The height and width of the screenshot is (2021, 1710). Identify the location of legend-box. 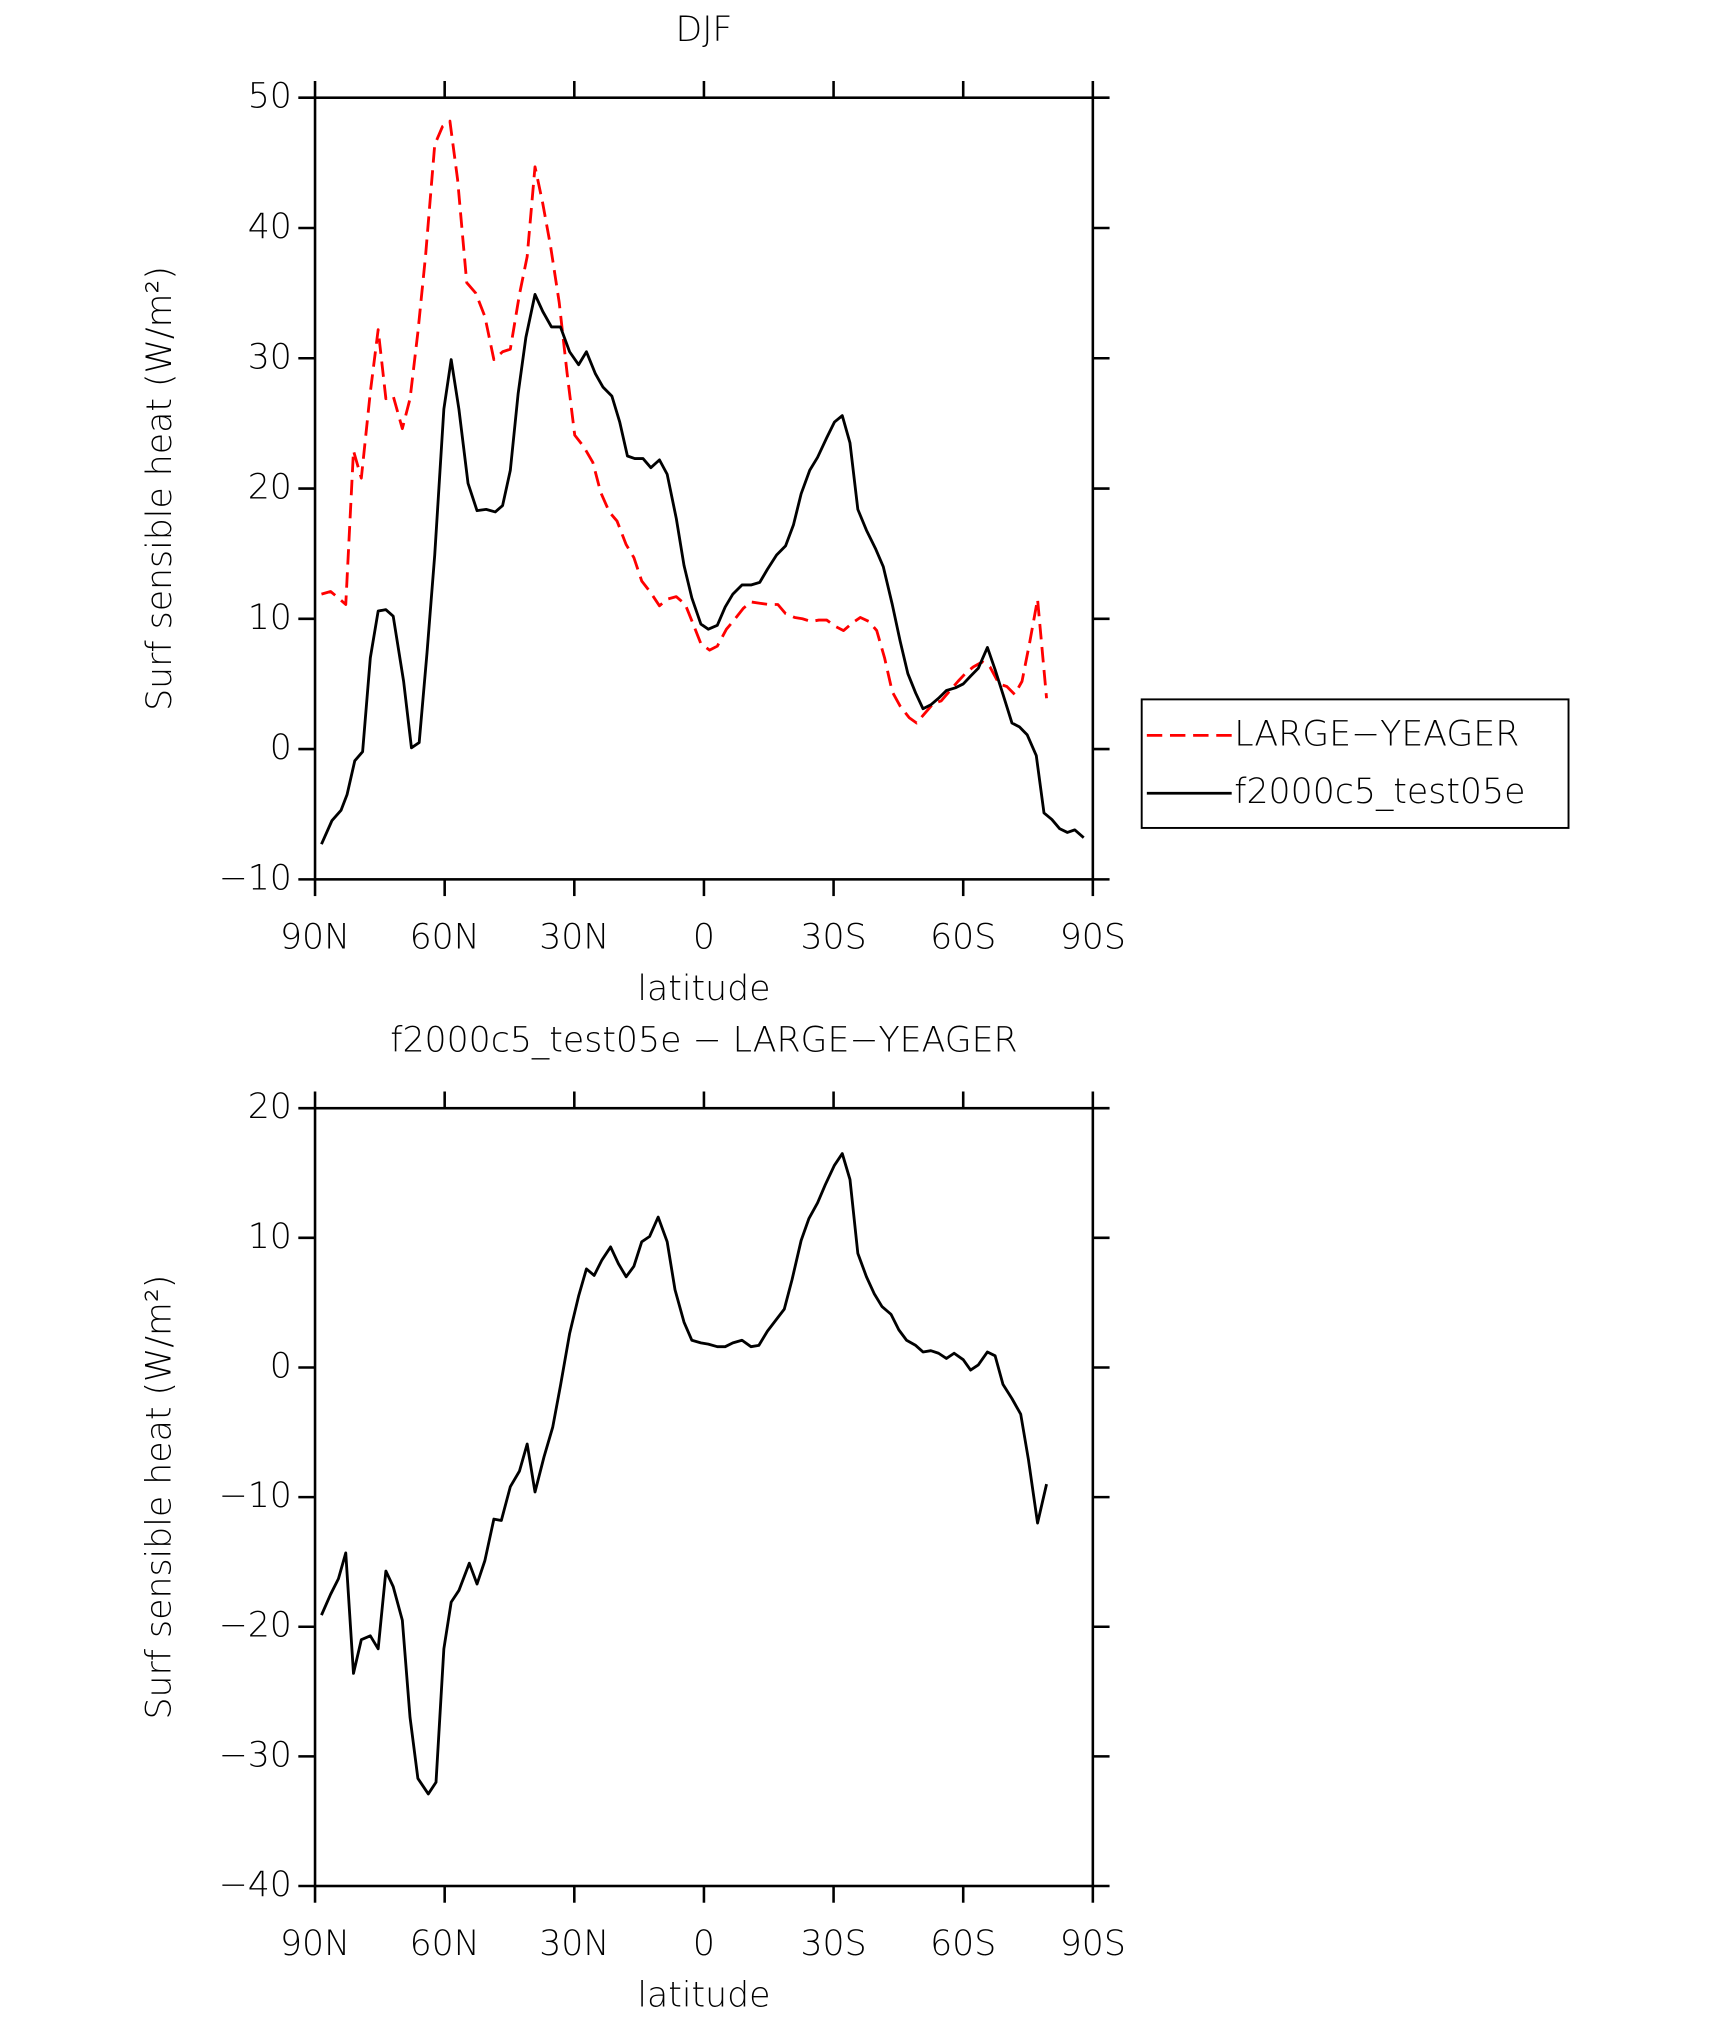
(1355, 763).